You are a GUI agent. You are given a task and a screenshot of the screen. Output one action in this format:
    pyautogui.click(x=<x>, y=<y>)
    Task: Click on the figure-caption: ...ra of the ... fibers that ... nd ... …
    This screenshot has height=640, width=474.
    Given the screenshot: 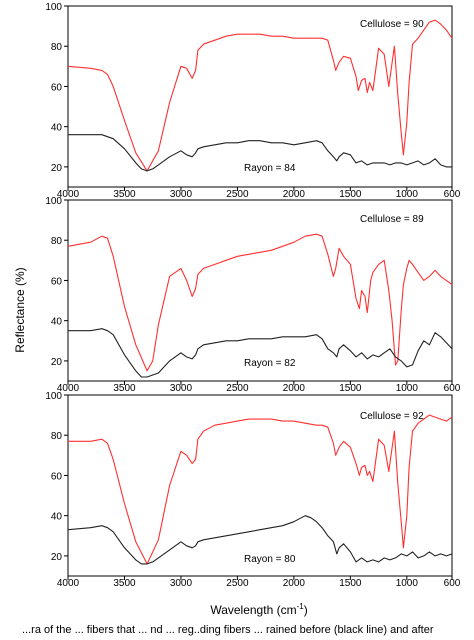 What is the action you would take?
    pyautogui.click(x=228, y=630)
    